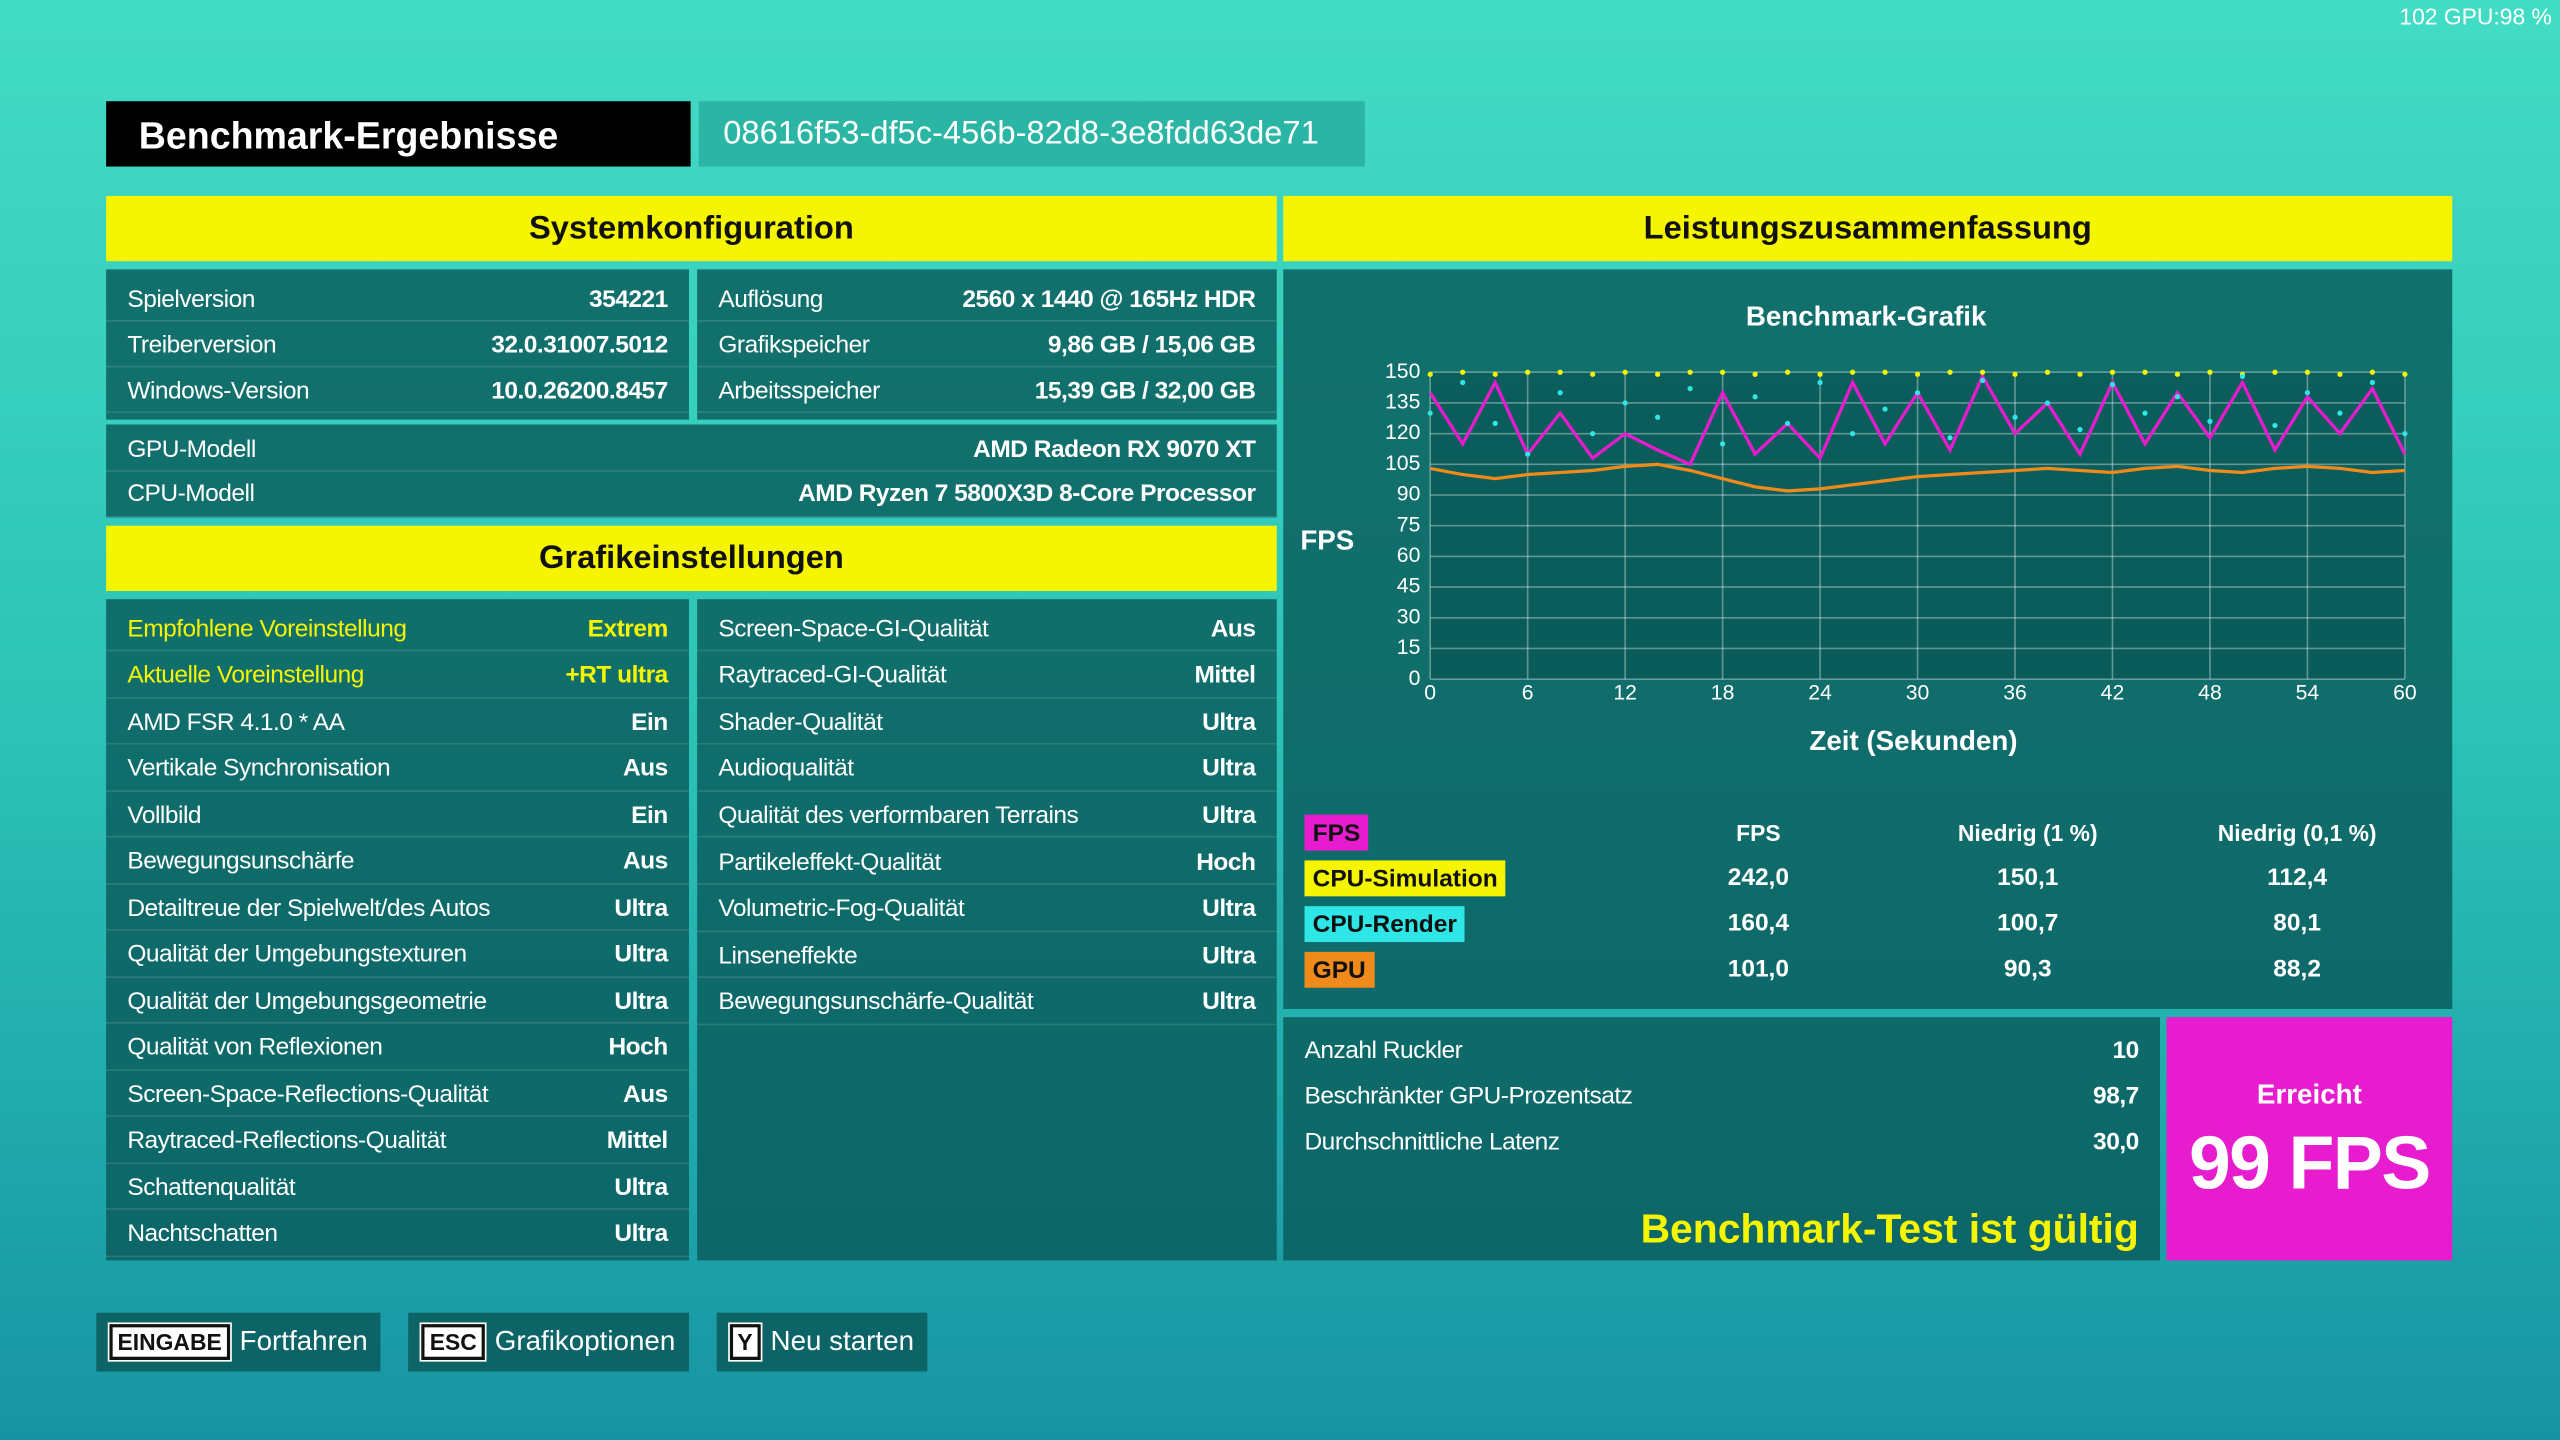 This screenshot has width=2560, height=1440. What do you see at coordinates (1758, 969) in the screenshot?
I see `table-value: 101,0` at bounding box center [1758, 969].